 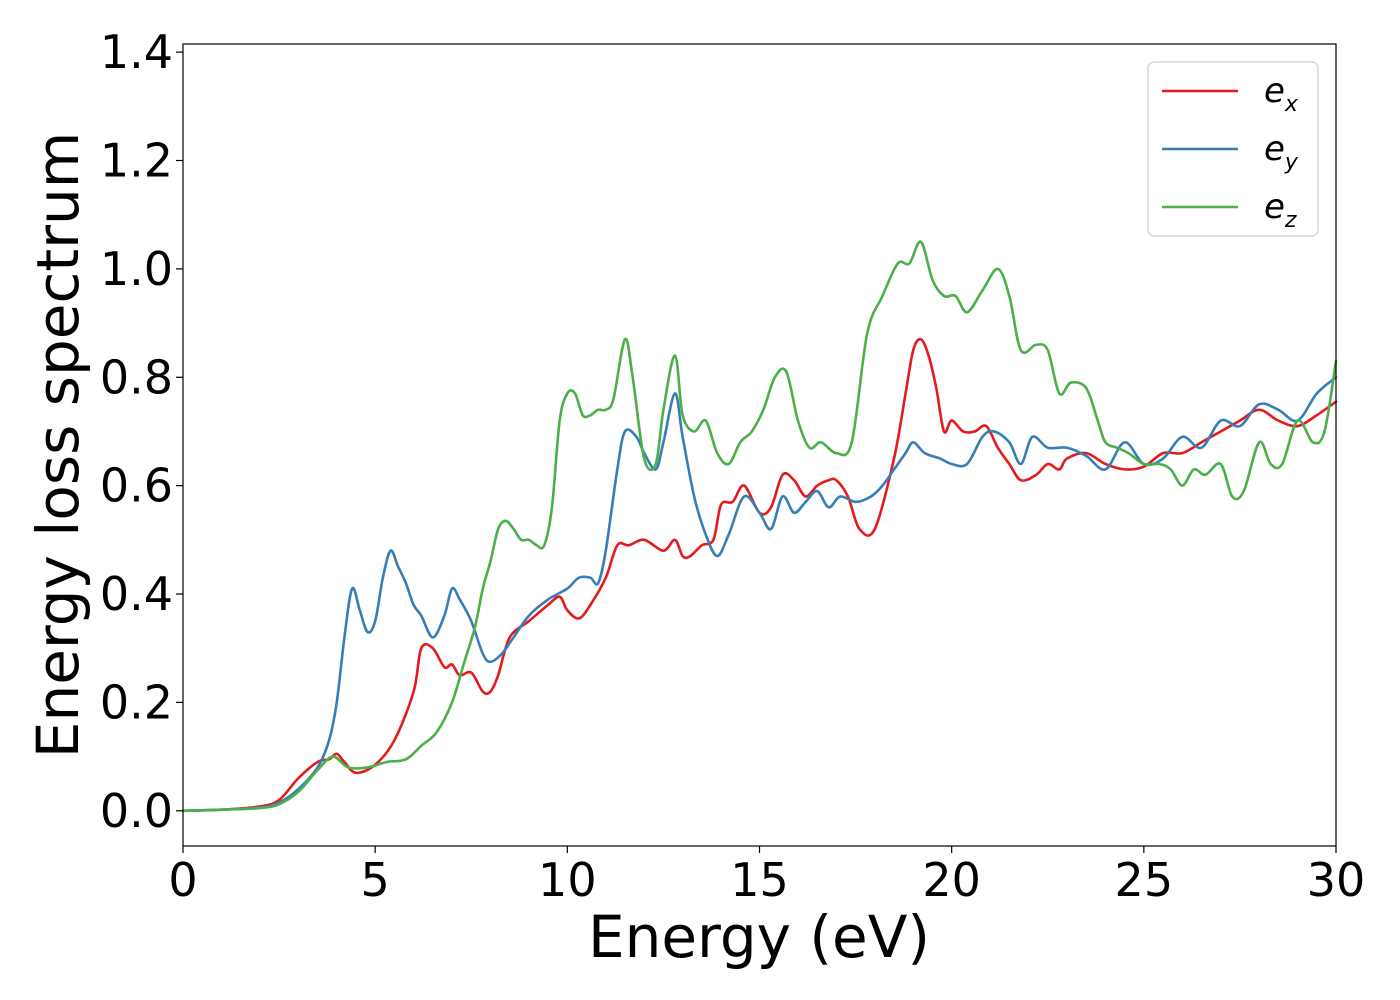 What do you see at coordinates (1144, 880) in the screenshot?
I see `x-tick-label: 25` at bounding box center [1144, 880].